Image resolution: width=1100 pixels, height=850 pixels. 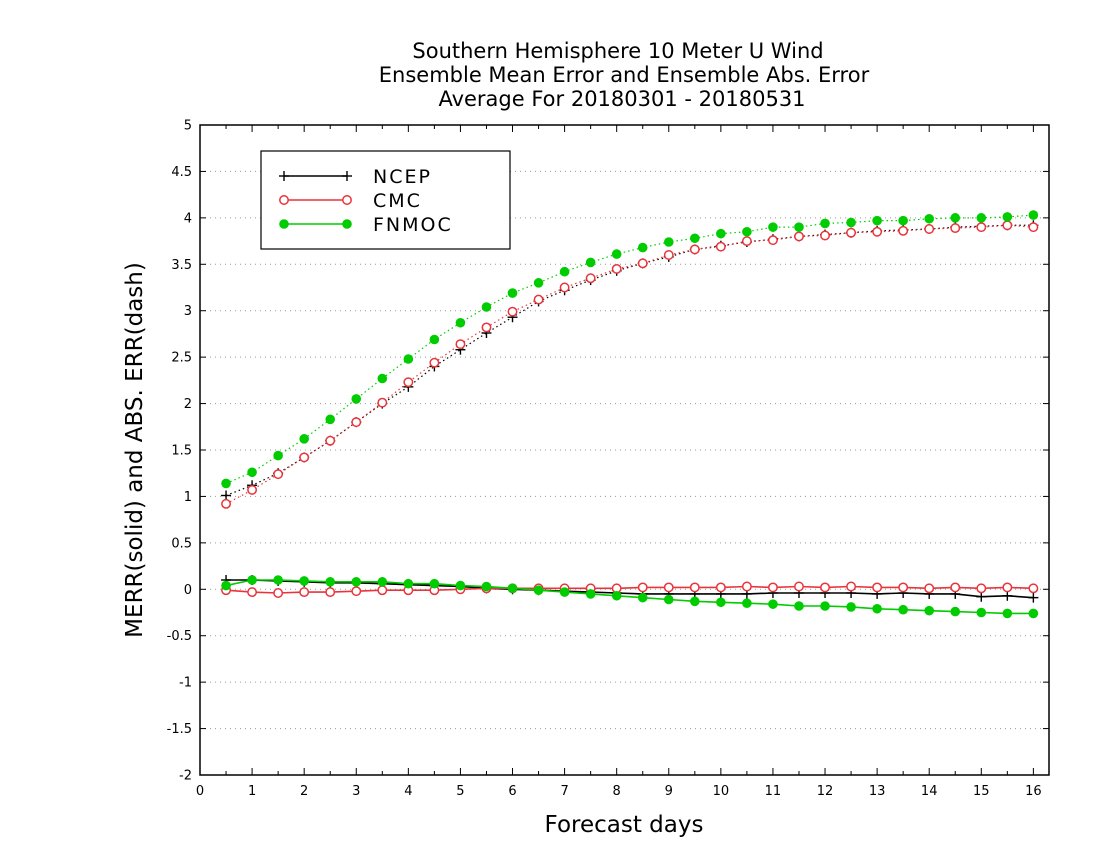 What do you see at coordinates (185, 683) in the screenshot?
I see `y-tick-label: -1` at bounding box center [185, 683].